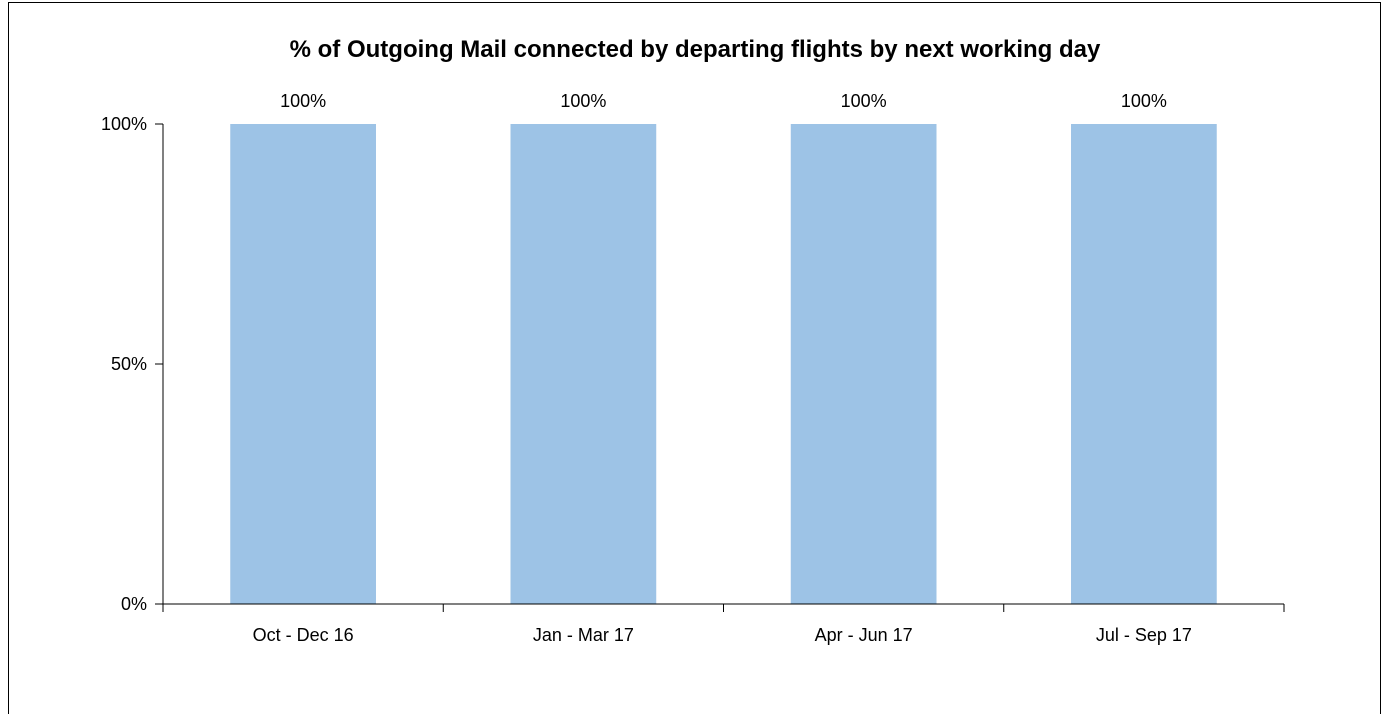 This screenshot has height=716, width=1383. I want to click on data-label-4: 100%, so click(1144, 101).